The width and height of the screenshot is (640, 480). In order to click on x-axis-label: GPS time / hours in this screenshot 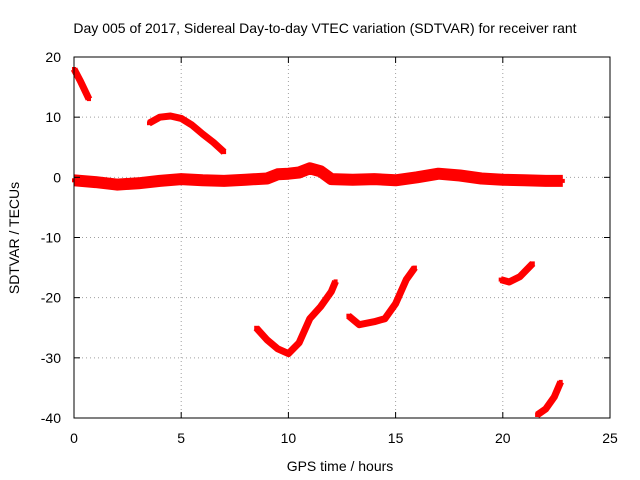, I will do `click(340, 466)`.